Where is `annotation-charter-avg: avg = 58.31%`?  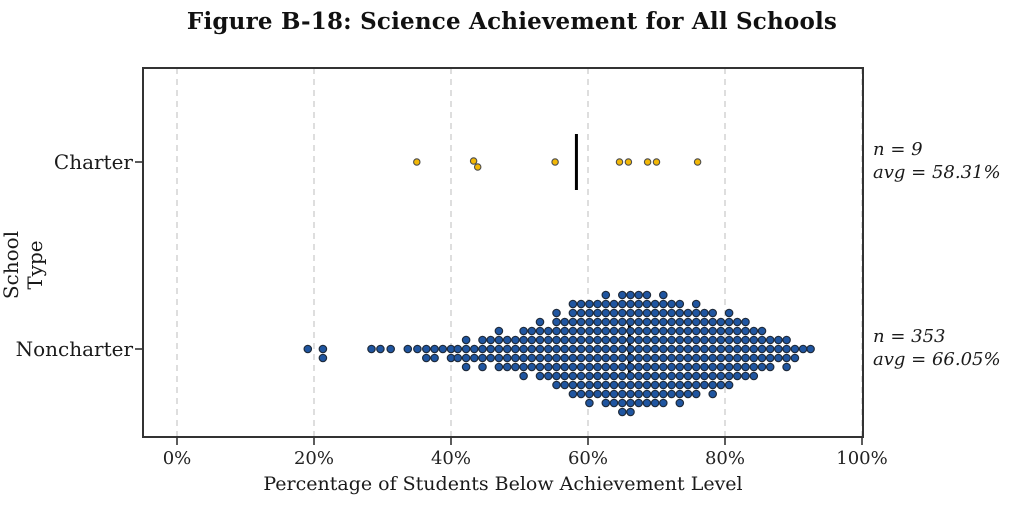
annotation-charter-avg: avg = 58.31% is located at coordinates (937, 172).